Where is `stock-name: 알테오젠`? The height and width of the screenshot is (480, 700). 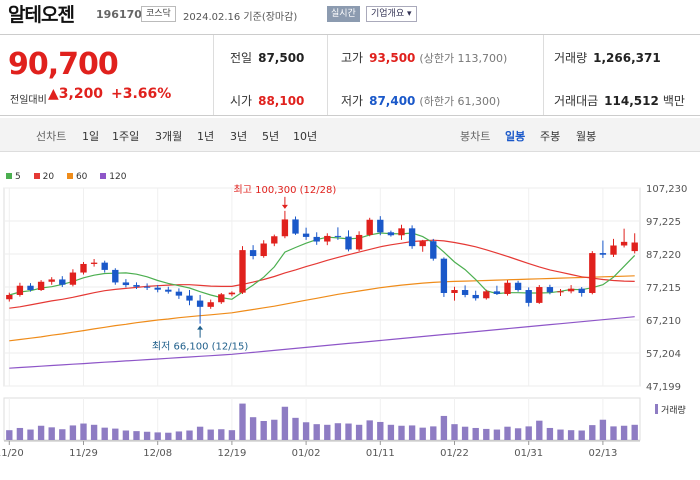
stock-name: 알테오젠 is located at coordinates (41, 15).